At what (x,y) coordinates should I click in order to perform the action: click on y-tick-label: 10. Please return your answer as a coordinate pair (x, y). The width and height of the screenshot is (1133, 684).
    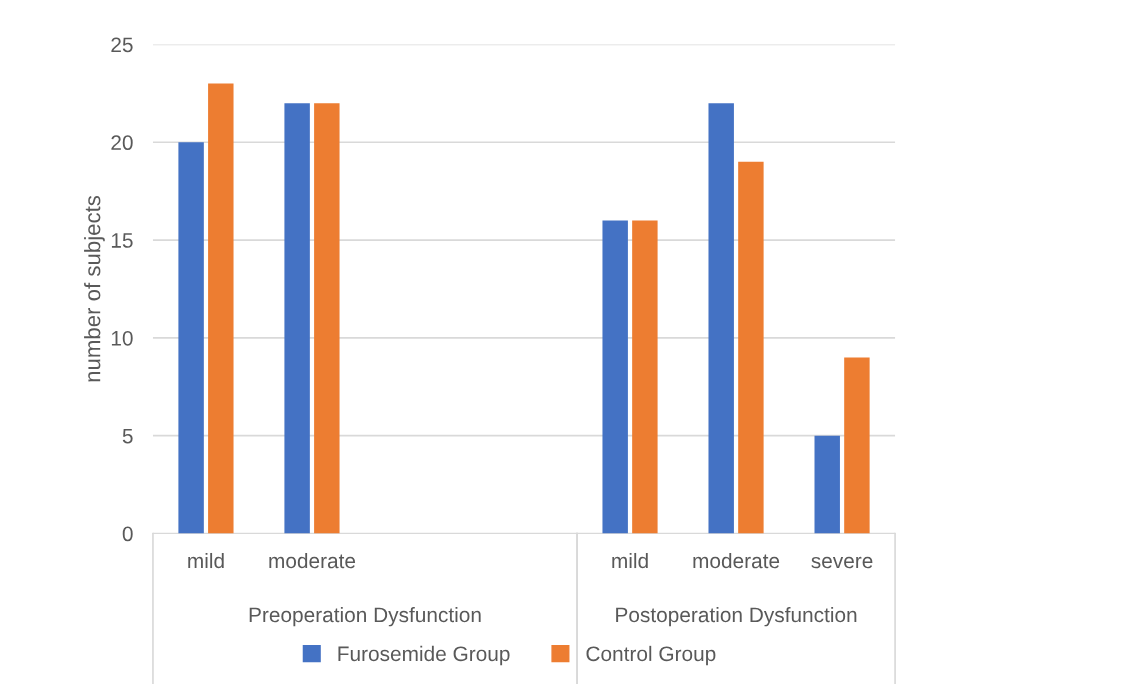
    Looking at the image, I should click on (122, 338).